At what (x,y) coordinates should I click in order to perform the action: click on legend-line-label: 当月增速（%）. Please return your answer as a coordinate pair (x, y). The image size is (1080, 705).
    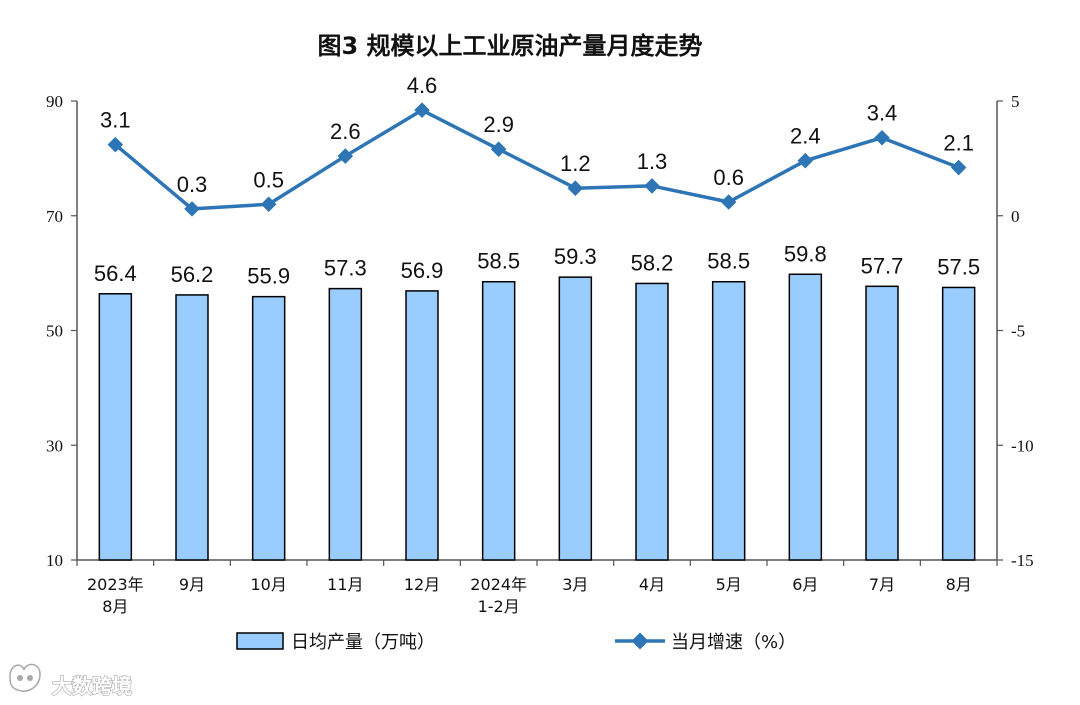
    Looking at the image, I should click on (733, 642).